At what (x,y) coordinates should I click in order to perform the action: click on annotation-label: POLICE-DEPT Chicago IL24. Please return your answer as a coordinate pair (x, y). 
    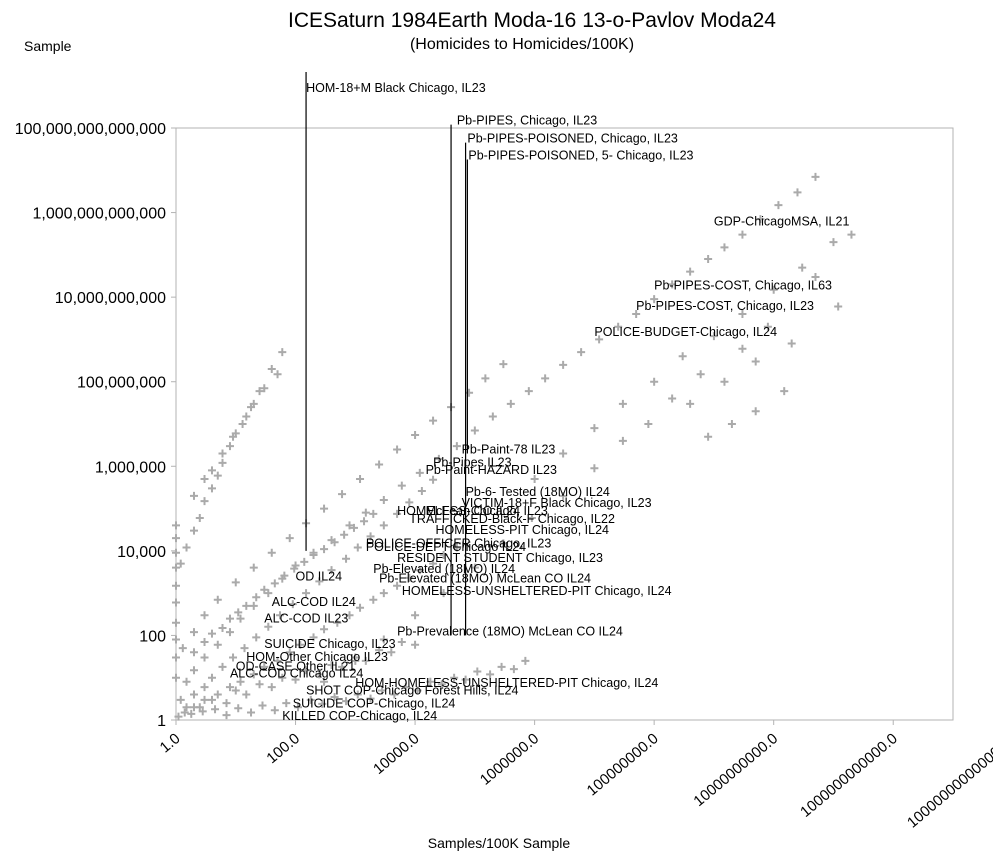
    Looking at the image, I should click on (446, 547).